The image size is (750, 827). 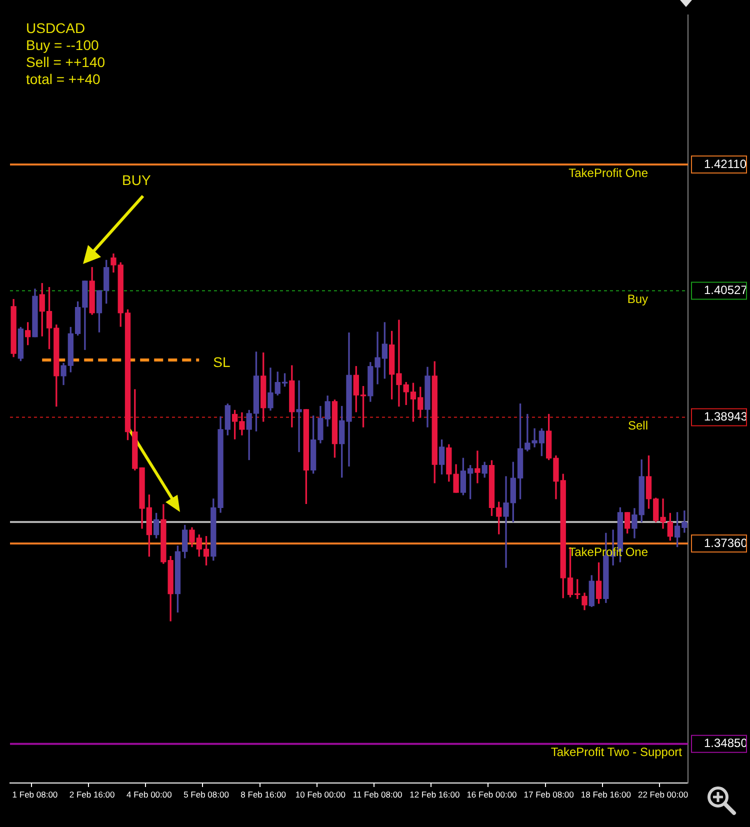 What do you see at coordinates (608, 173) in the screenshot?
I see `ref-line-label: TakeProfit One` at bounding box center [608, 173].